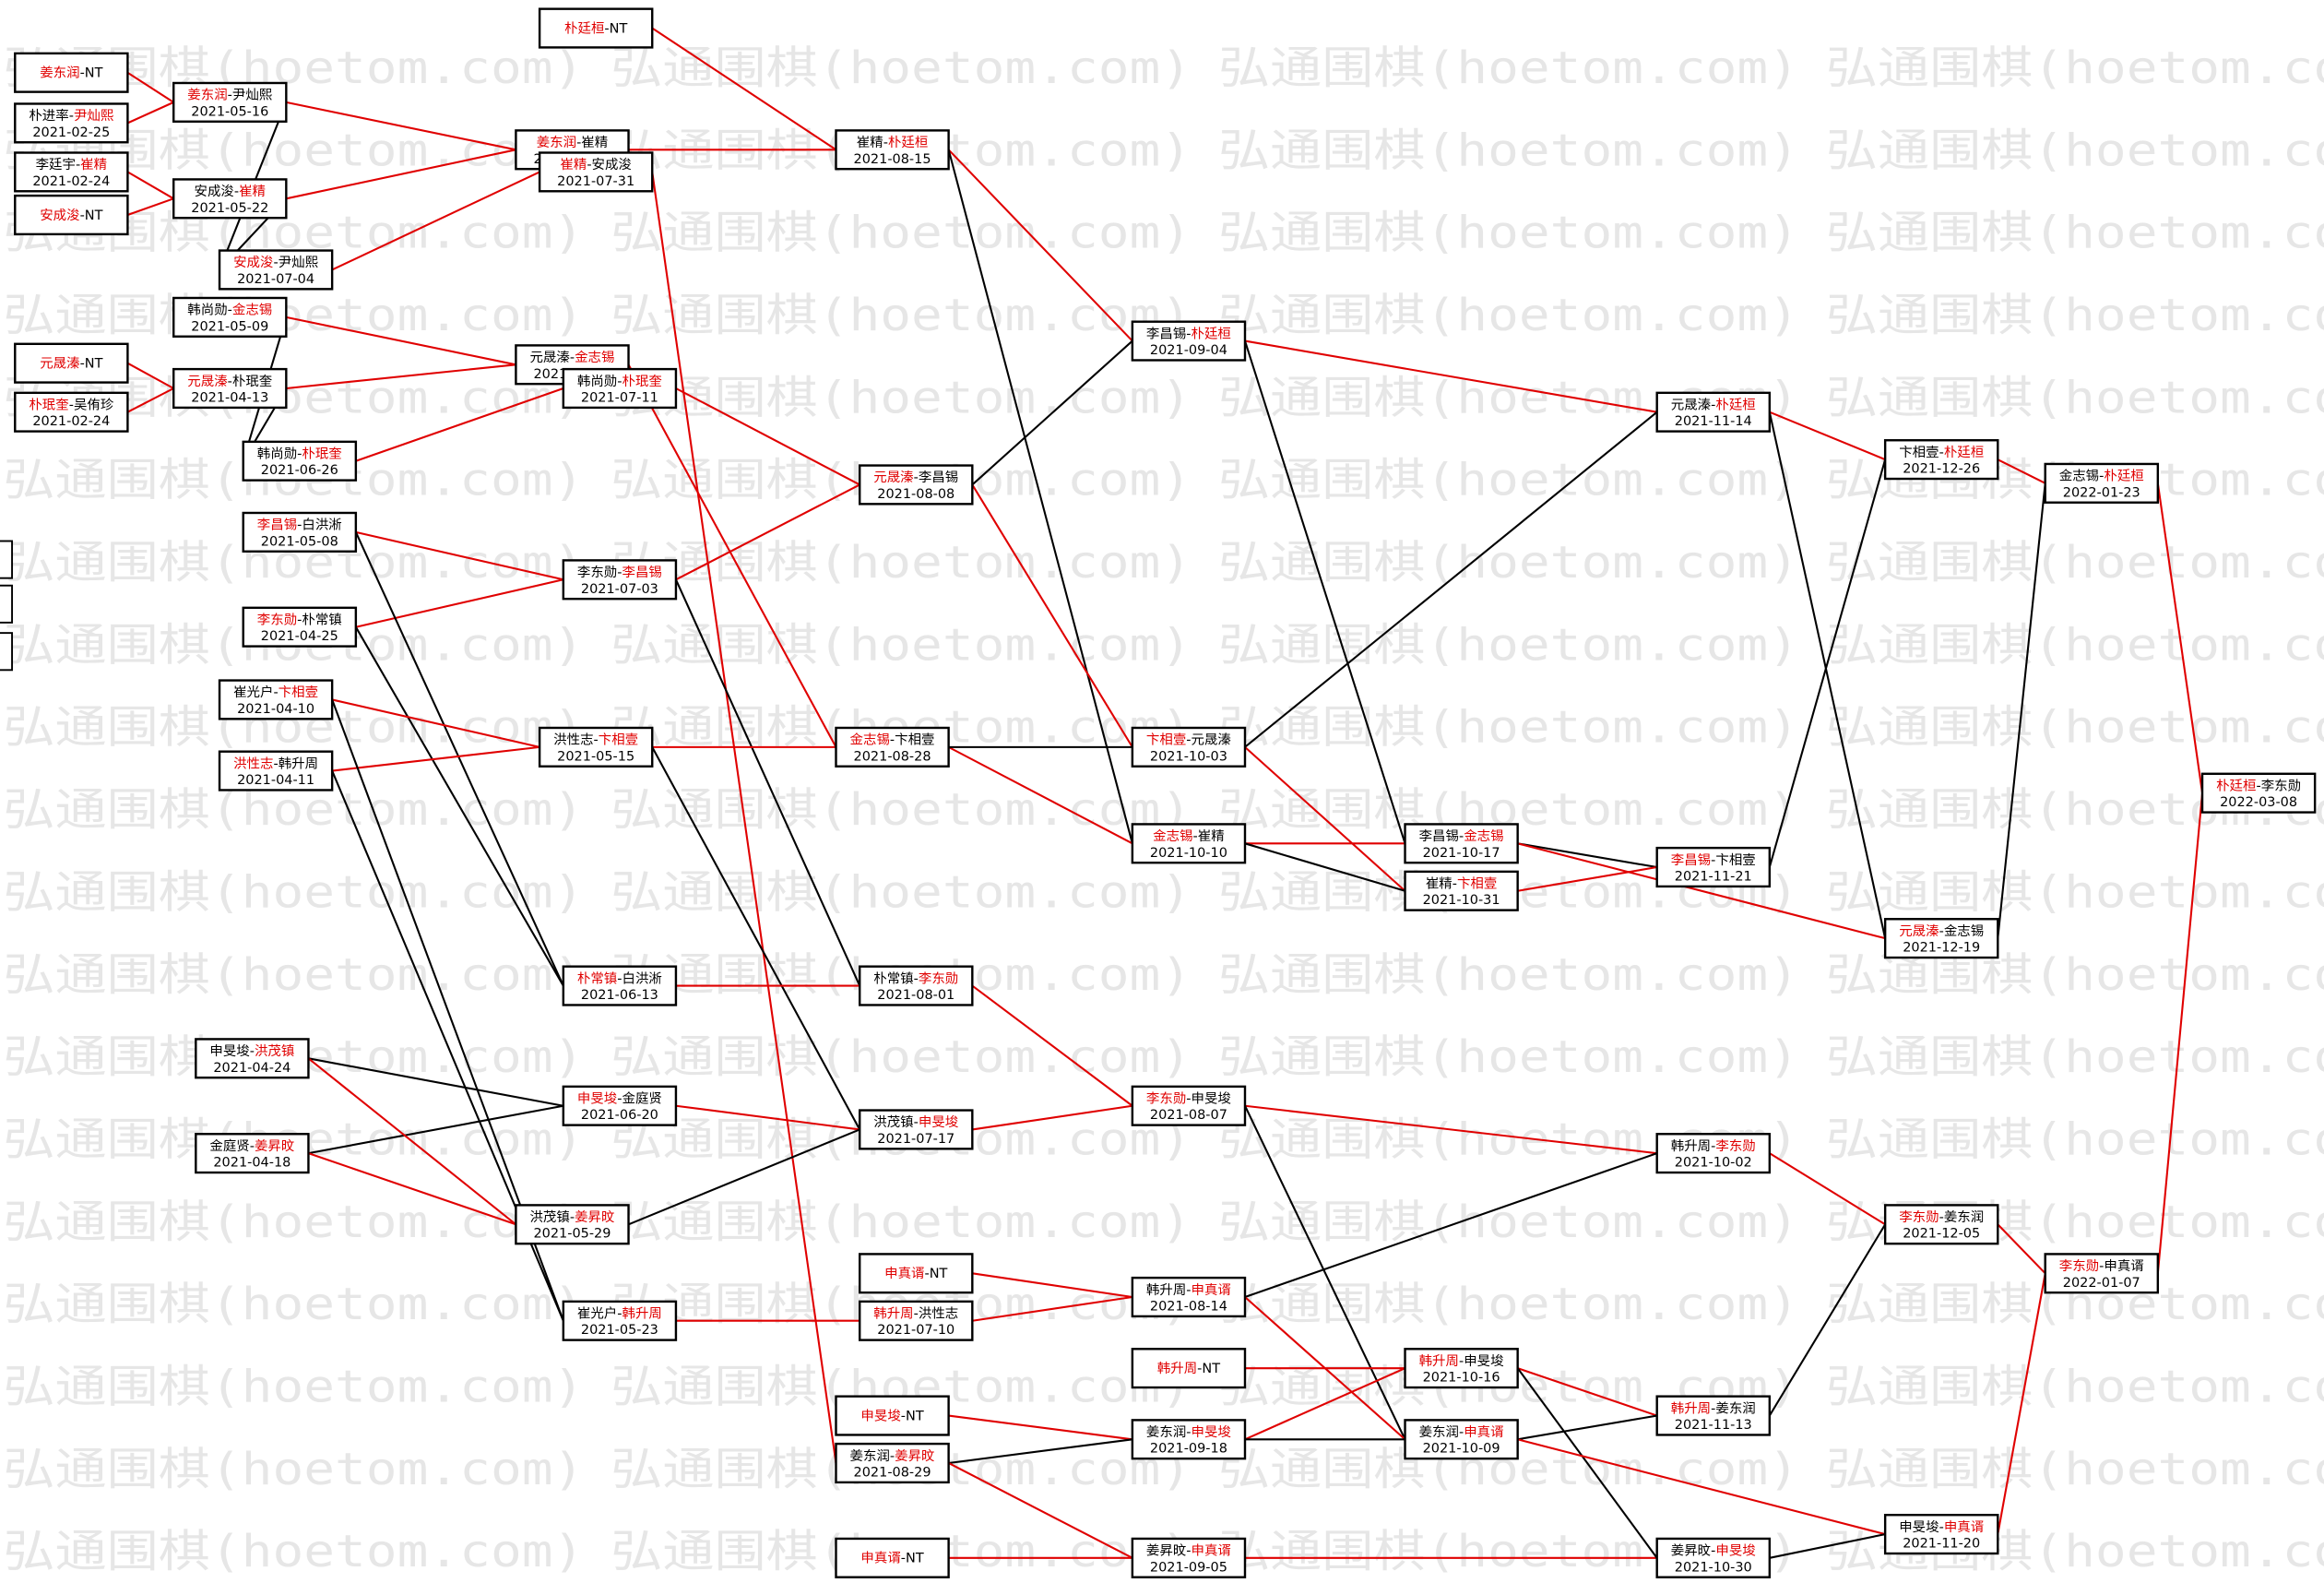  I want to click on match-date: 2021-05-23, so click(619, 1330).